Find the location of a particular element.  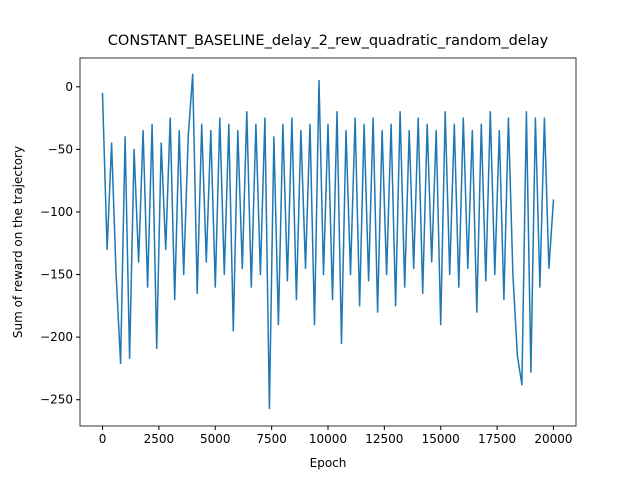

y-axis-label: Sum of reward on the trajectory is located at coordinates (18, 242).